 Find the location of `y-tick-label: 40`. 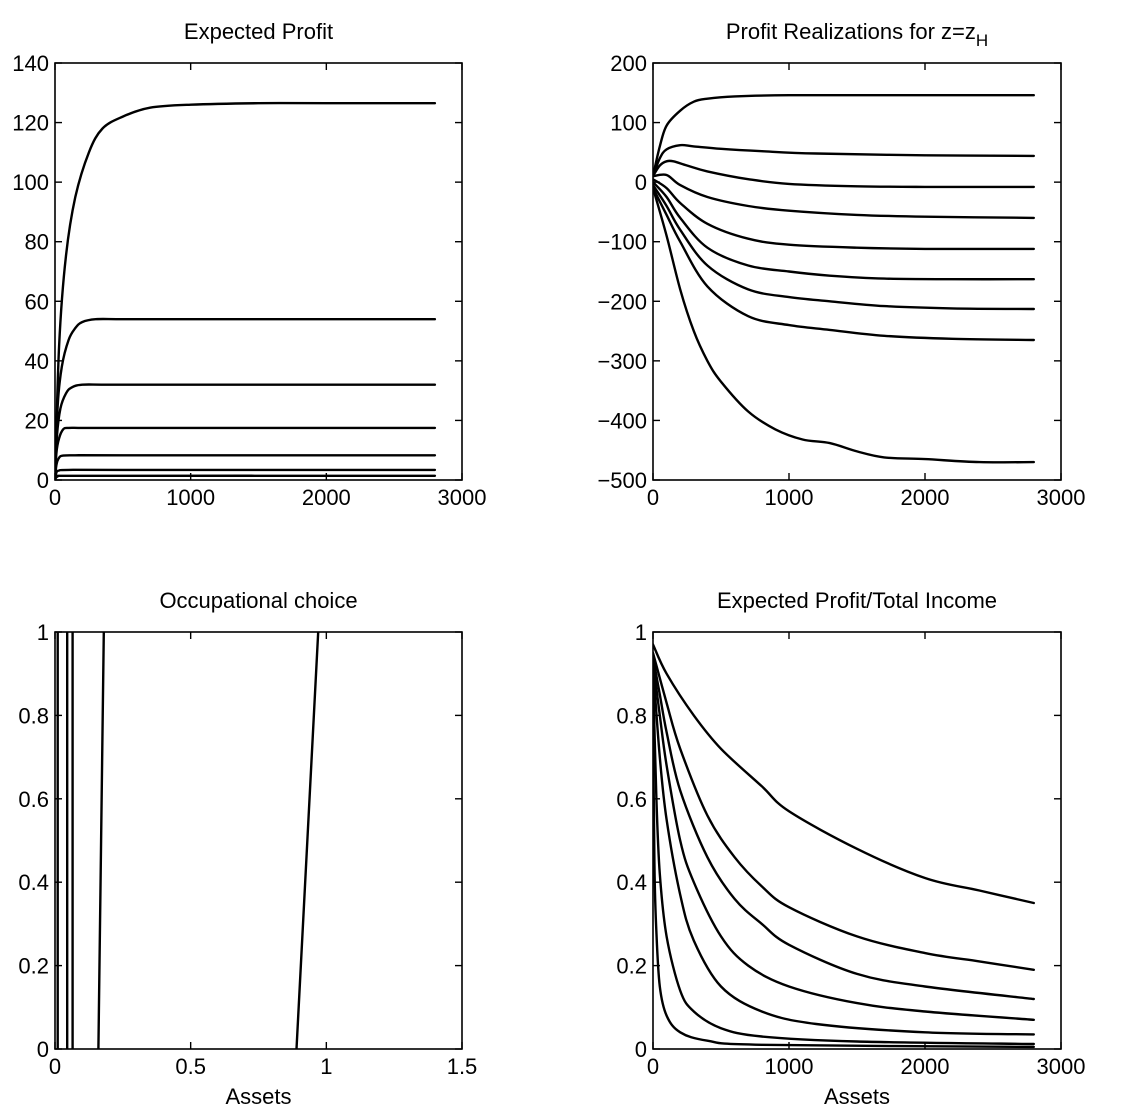

y-tick-label: 40 is located at coordinates (37, 361).